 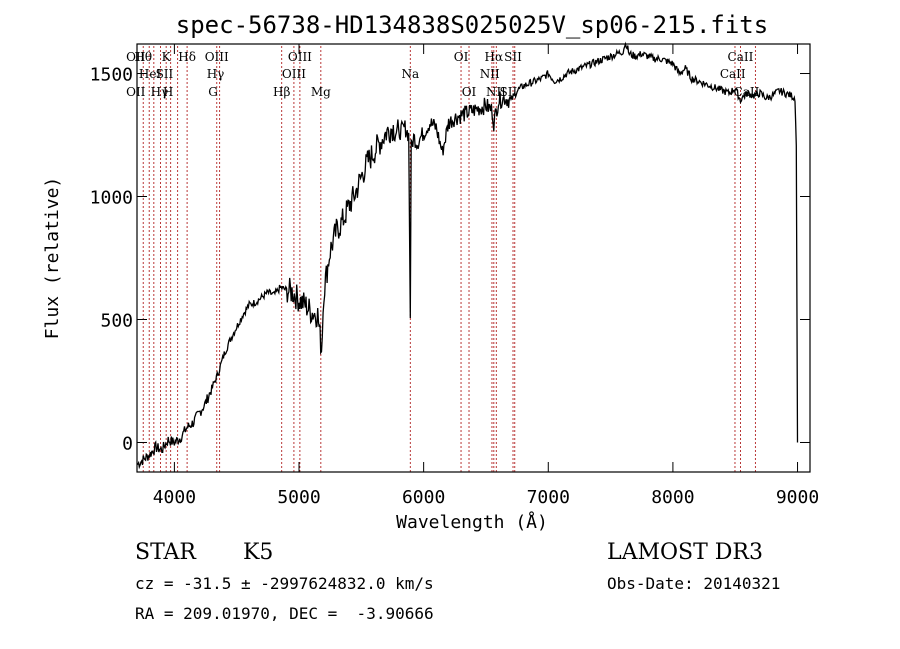 I want to click on line-label-extra-9: NII, so click(x=496, y=92).